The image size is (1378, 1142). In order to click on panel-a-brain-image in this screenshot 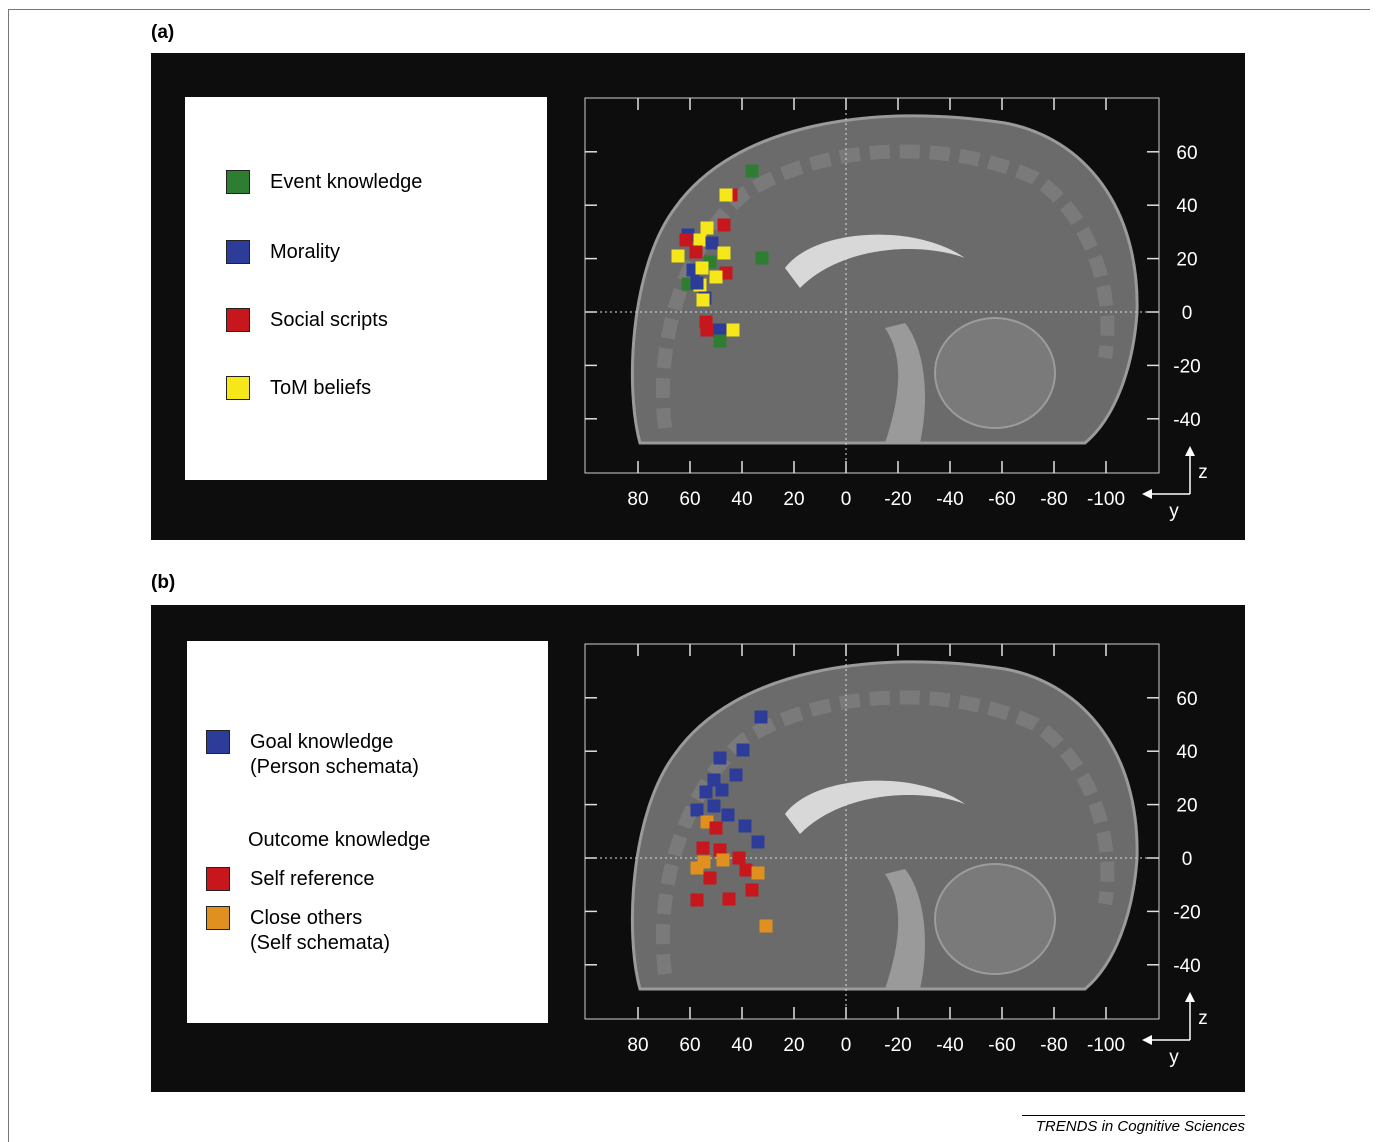, I will do `click(884, 279)`.